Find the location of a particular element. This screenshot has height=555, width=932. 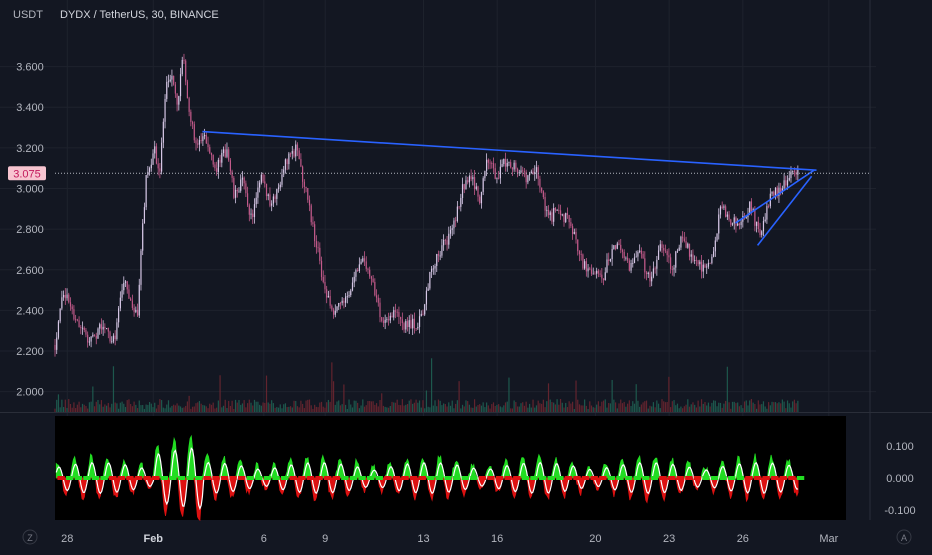

time-axis: 28 Feb 6 9 13 16 20 23 26 Mar is located at coordinates (449, 539).